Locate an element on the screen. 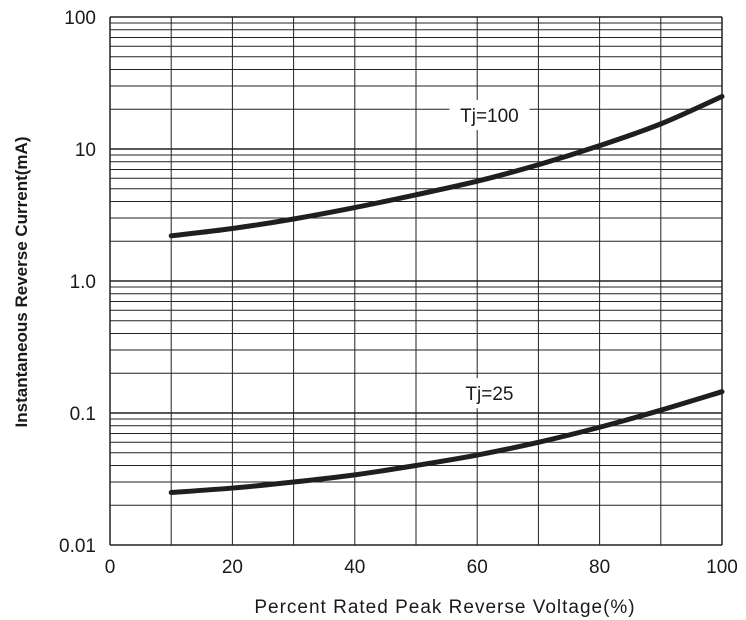 This screenshot has height=620, width=746. y-axis-title: Instantaneous Reverse Current(mA) is located at coordinates (21, 282).